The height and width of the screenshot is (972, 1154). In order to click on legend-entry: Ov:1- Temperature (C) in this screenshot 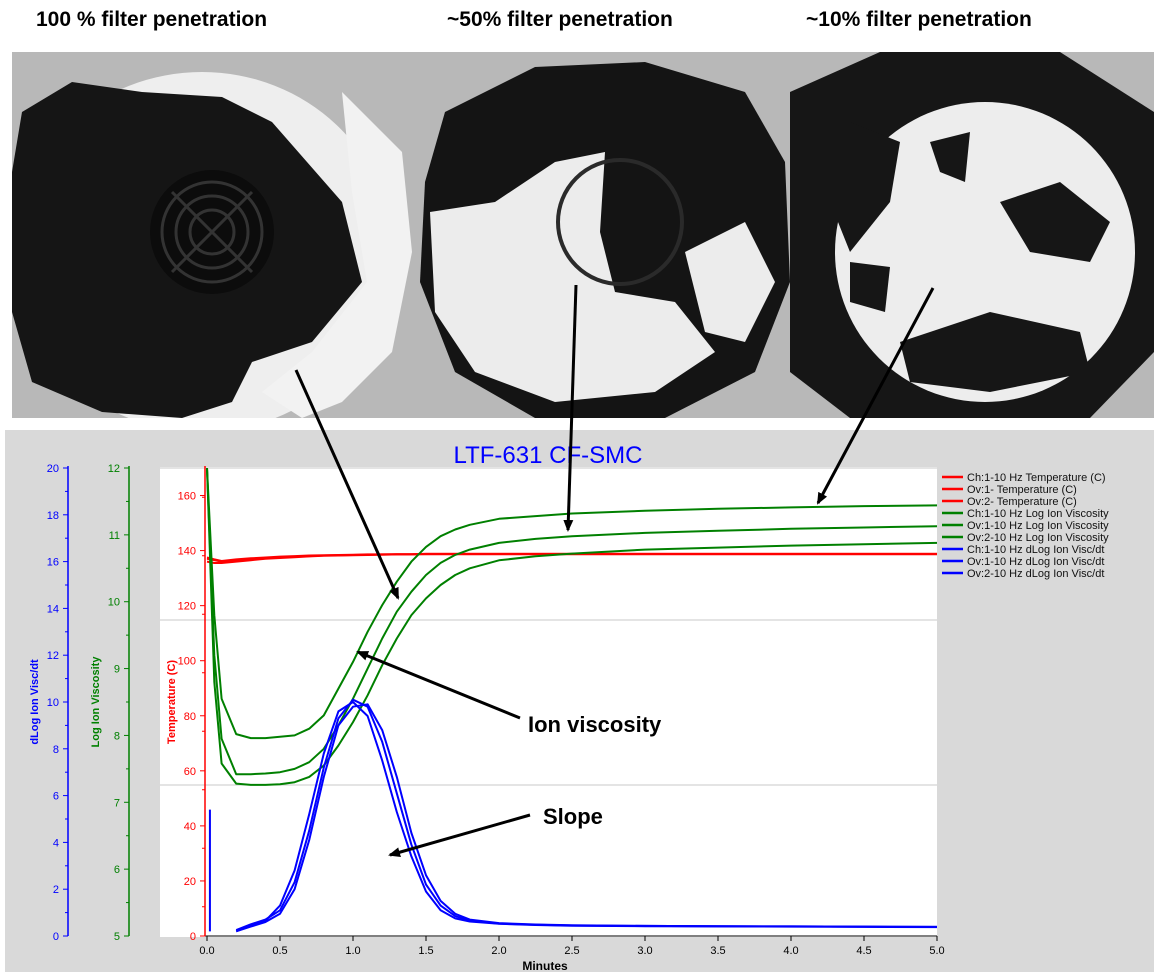, I will do `click(1022, 490)`.